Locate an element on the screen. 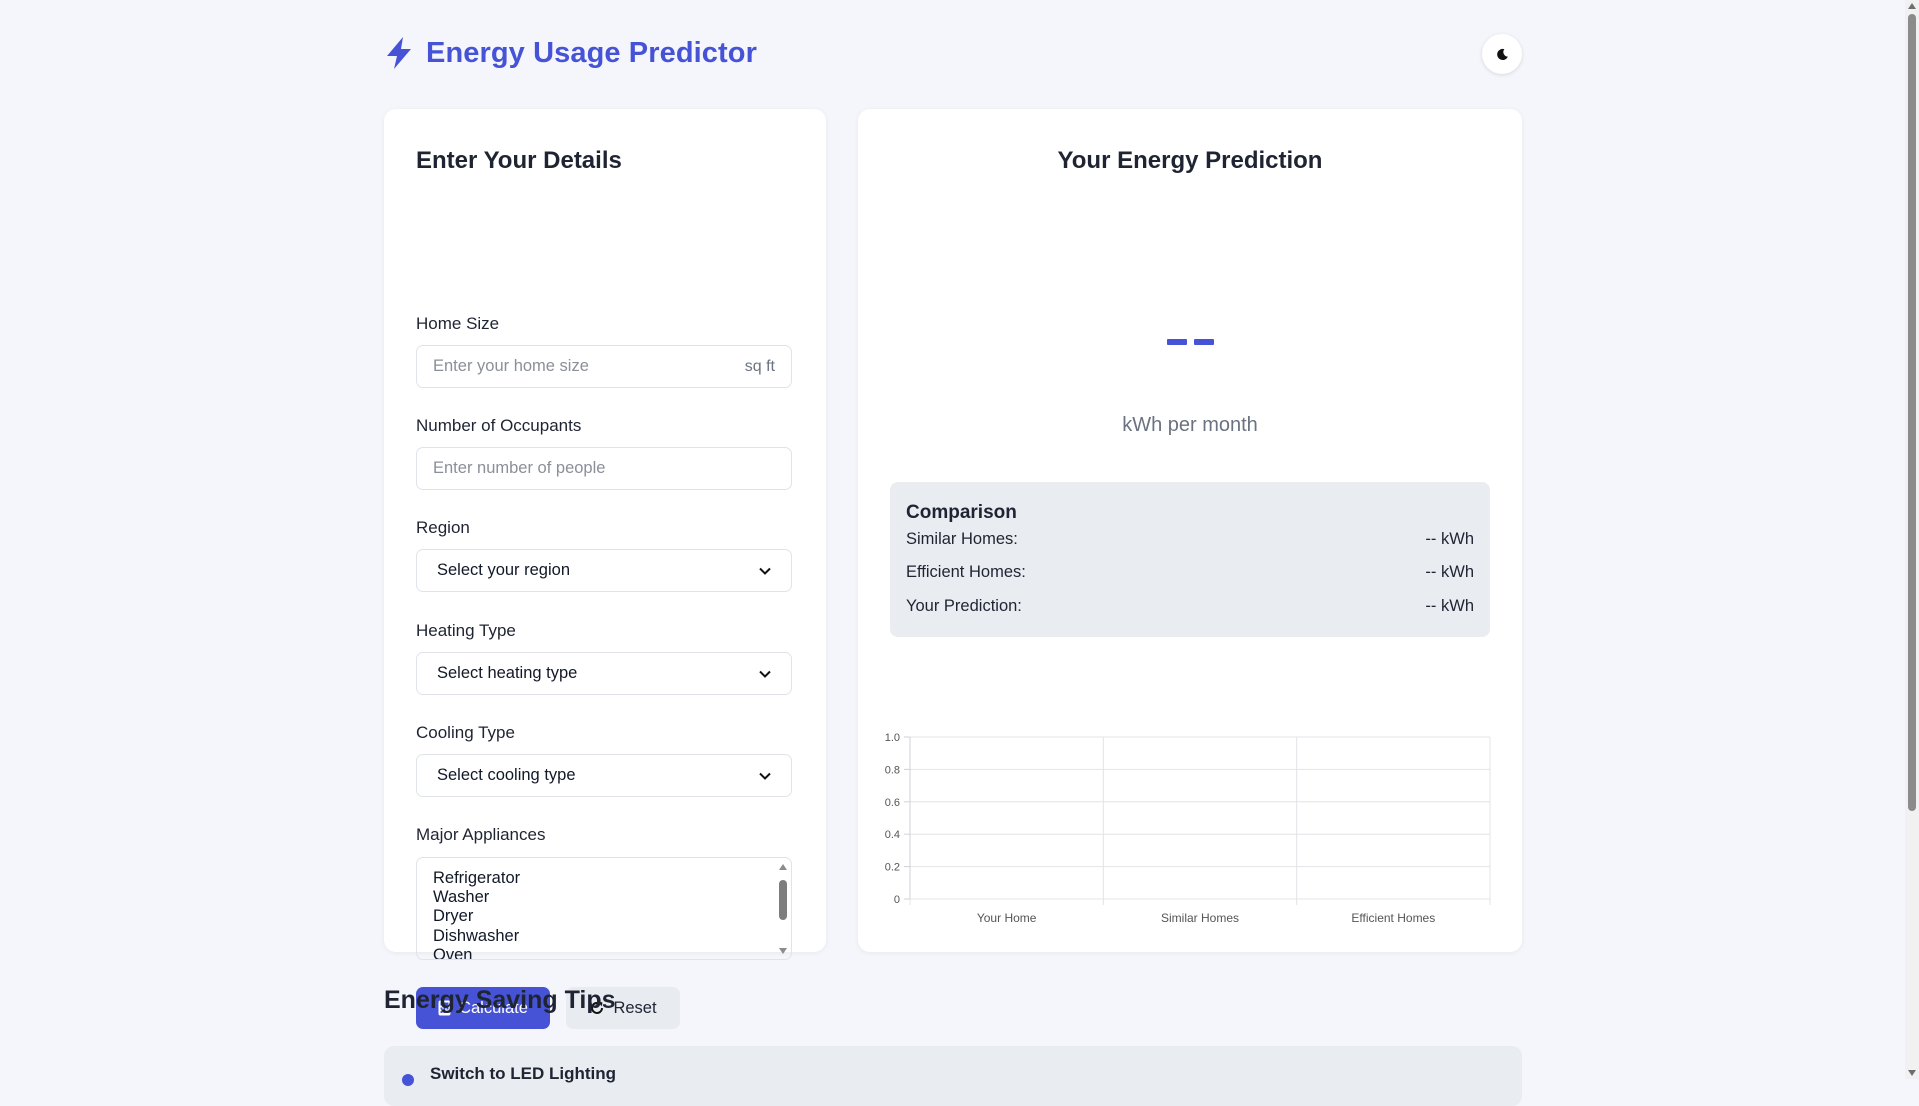  region-select: Select your region is located at coordinates (604, 570).